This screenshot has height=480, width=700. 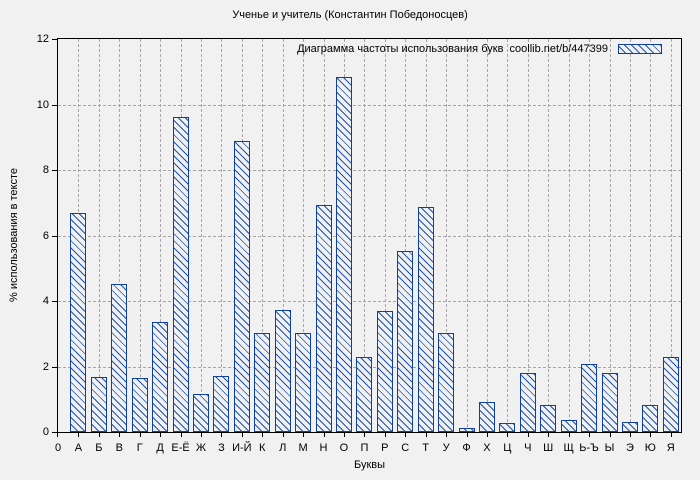 What do you see at coordinates (629, 448) in the screenshot?
I see `x-tick-label: Э` at bounding box center [629, 448].